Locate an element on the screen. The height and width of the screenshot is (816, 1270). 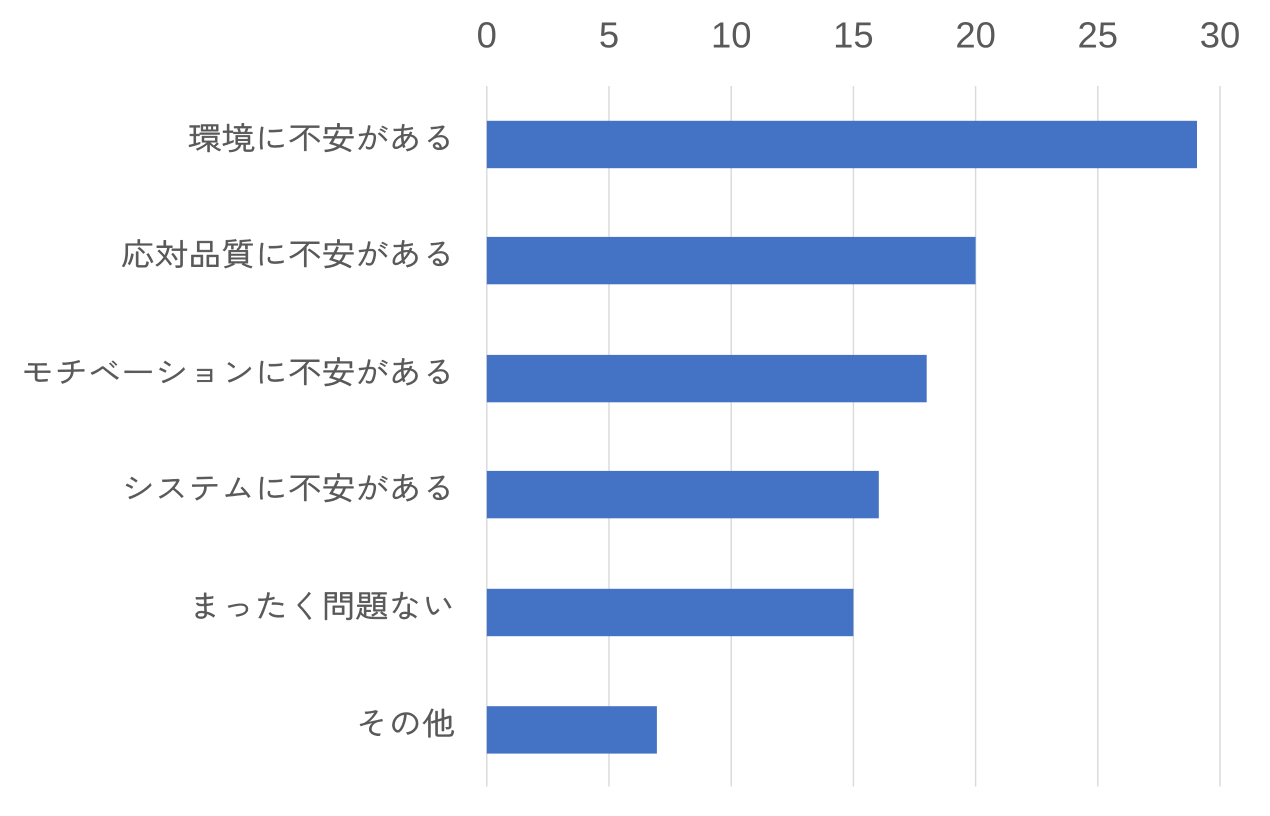
svg-text: 5 is located at coordinates (609, 35).